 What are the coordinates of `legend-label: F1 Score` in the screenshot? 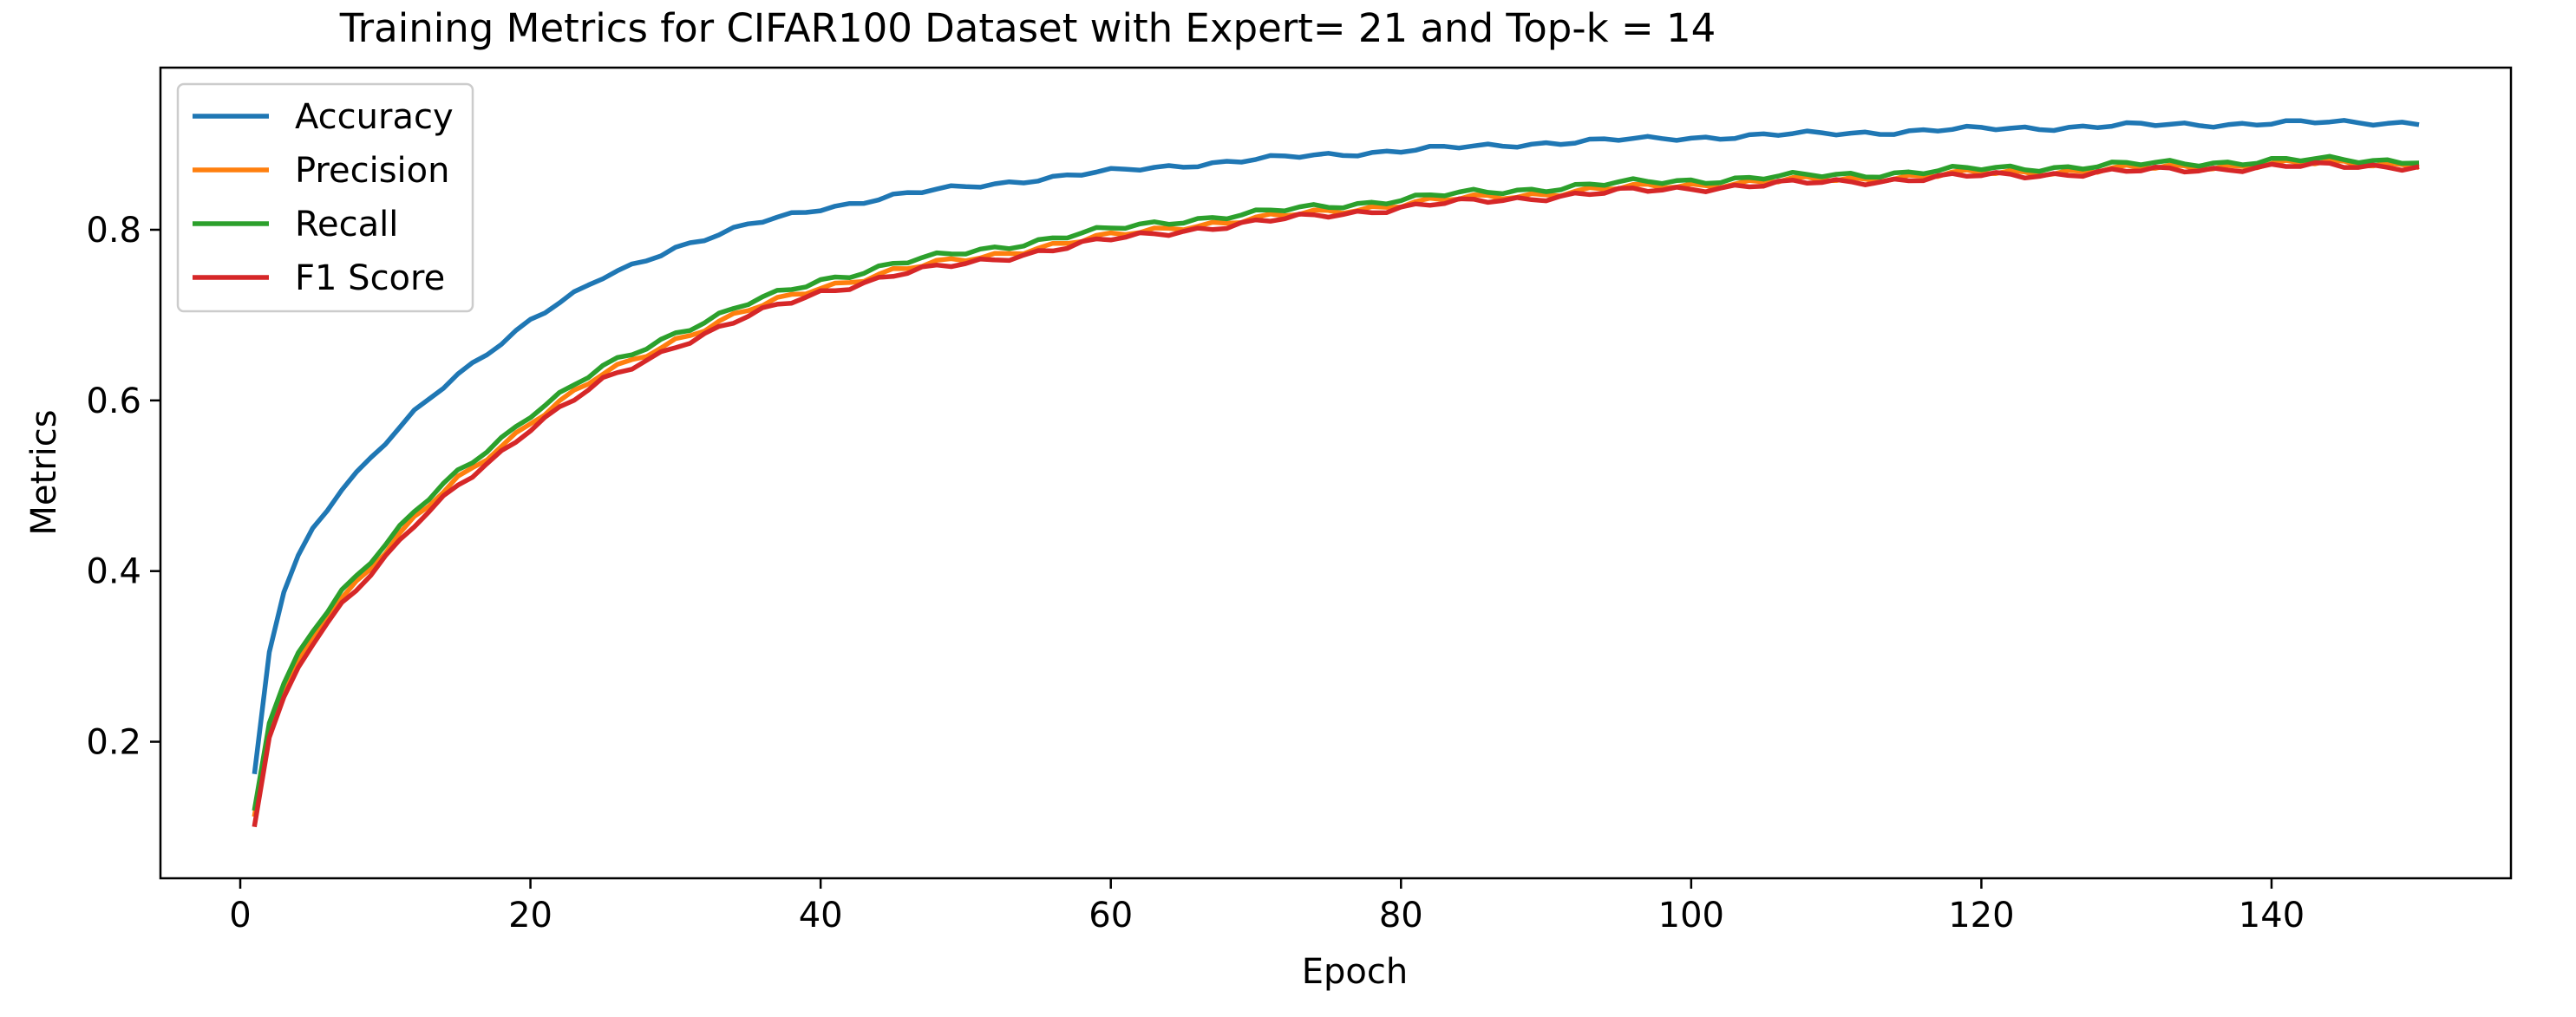 It's located at (370, 278).